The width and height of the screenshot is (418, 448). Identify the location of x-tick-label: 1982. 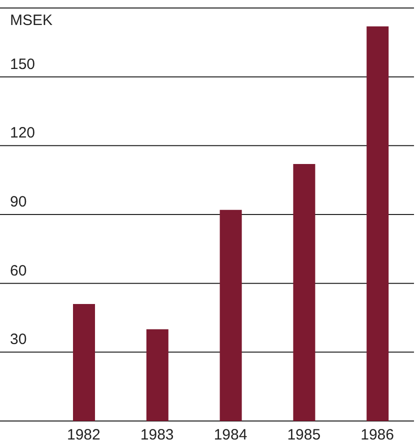
(83, 435).